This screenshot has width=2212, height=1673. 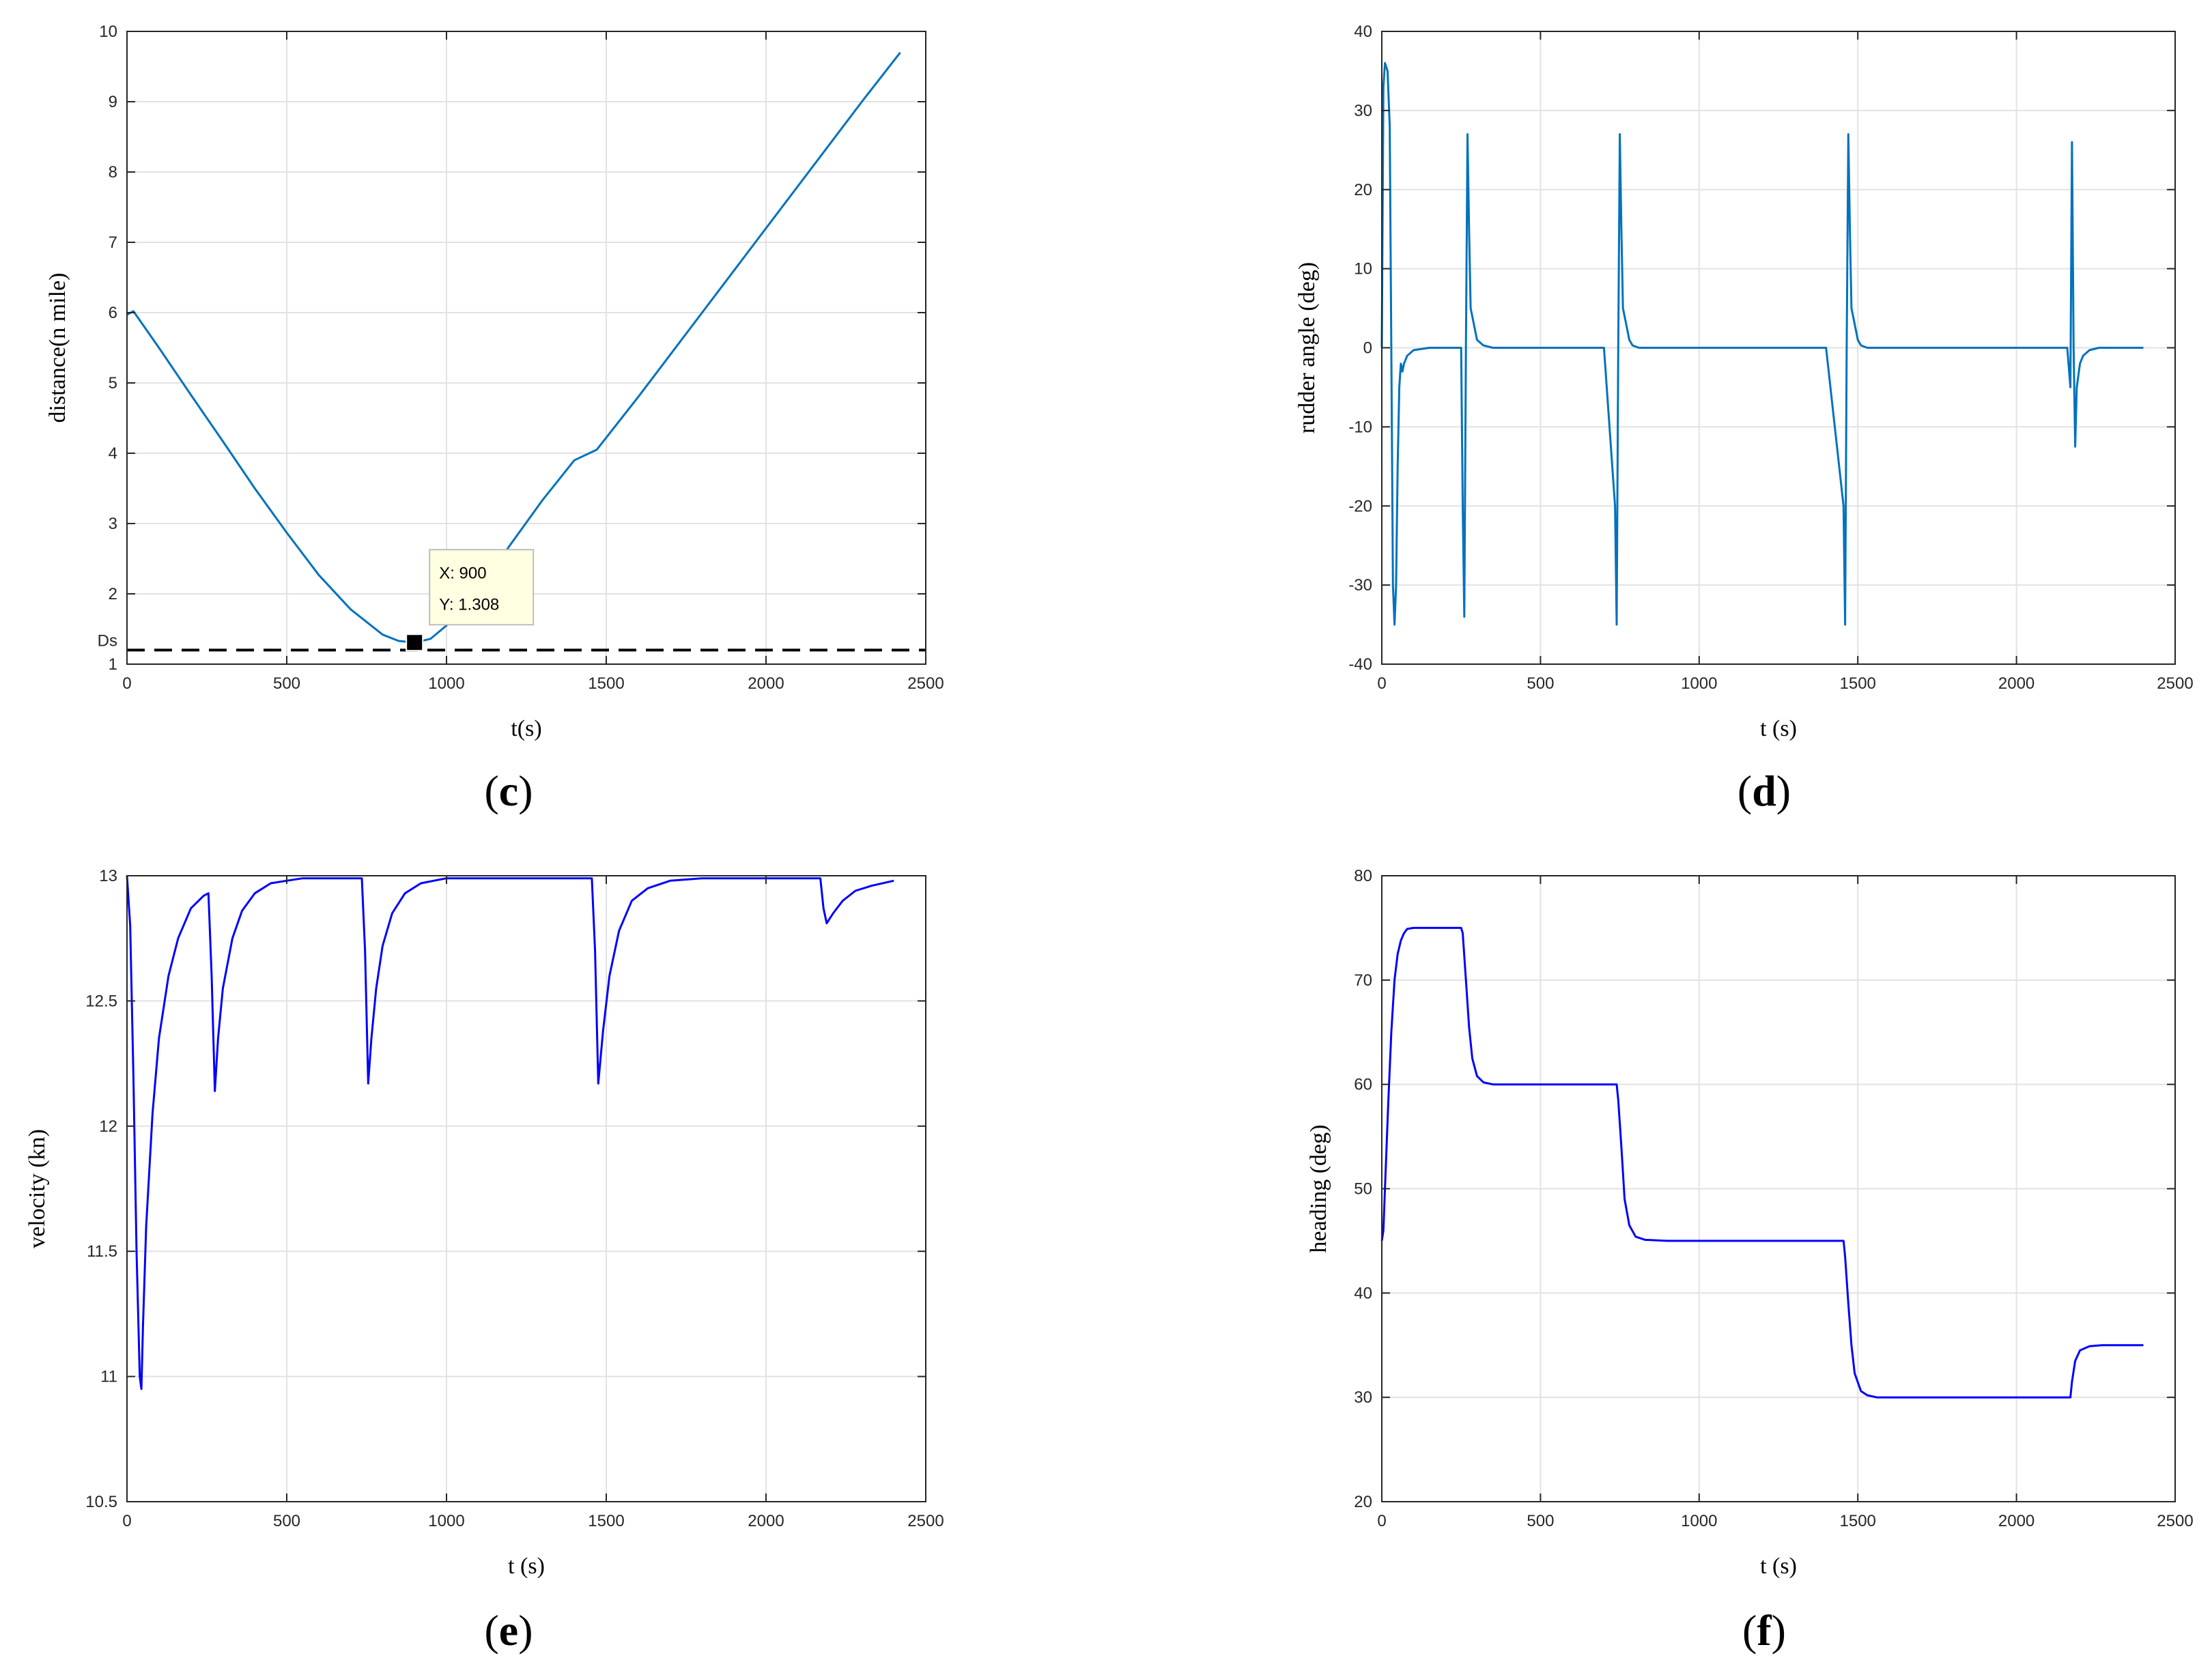 I want to click on y-tick-label: 80, so click(x=1363, y=876).